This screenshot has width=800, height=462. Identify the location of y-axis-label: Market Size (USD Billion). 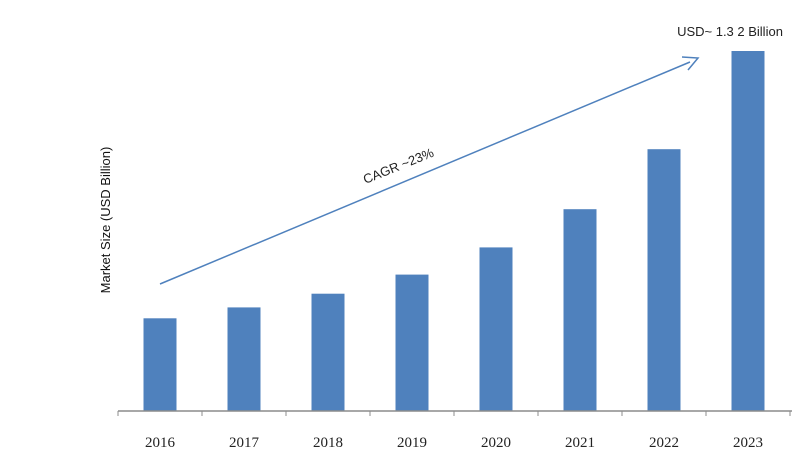
(105, 220).